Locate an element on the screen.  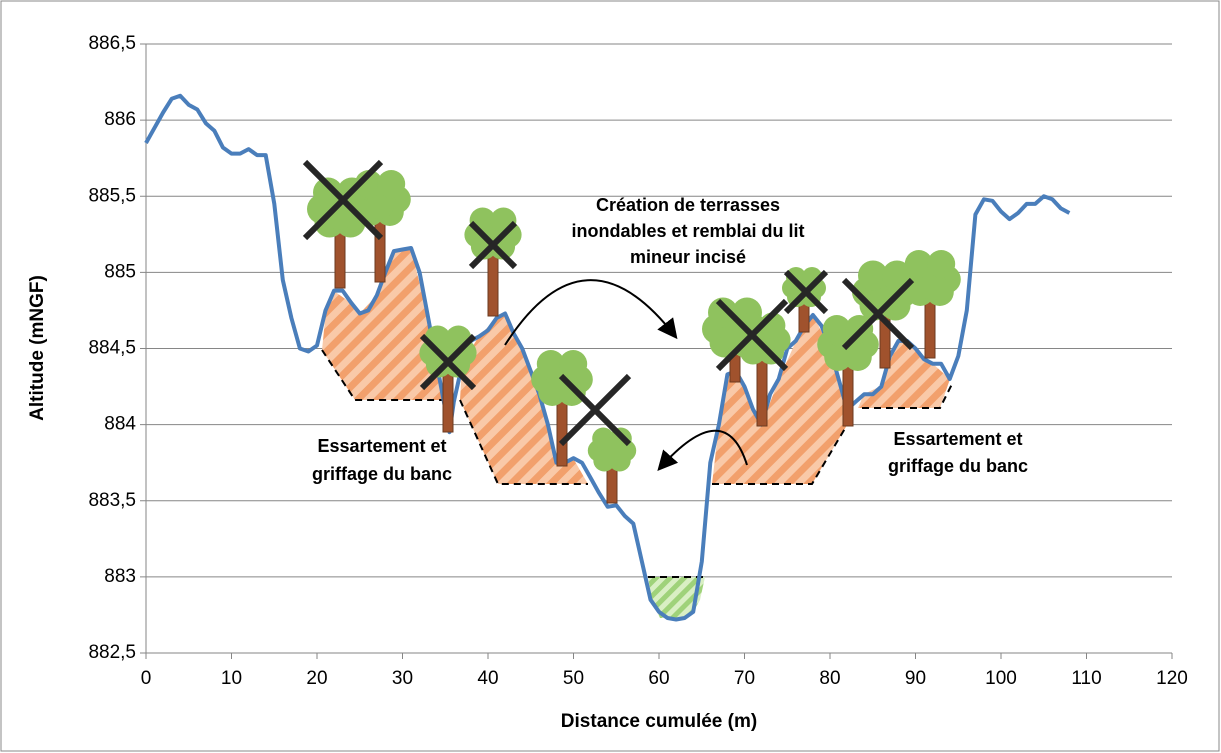
annotation: mineur incisé is located at coordinates (688, 257).